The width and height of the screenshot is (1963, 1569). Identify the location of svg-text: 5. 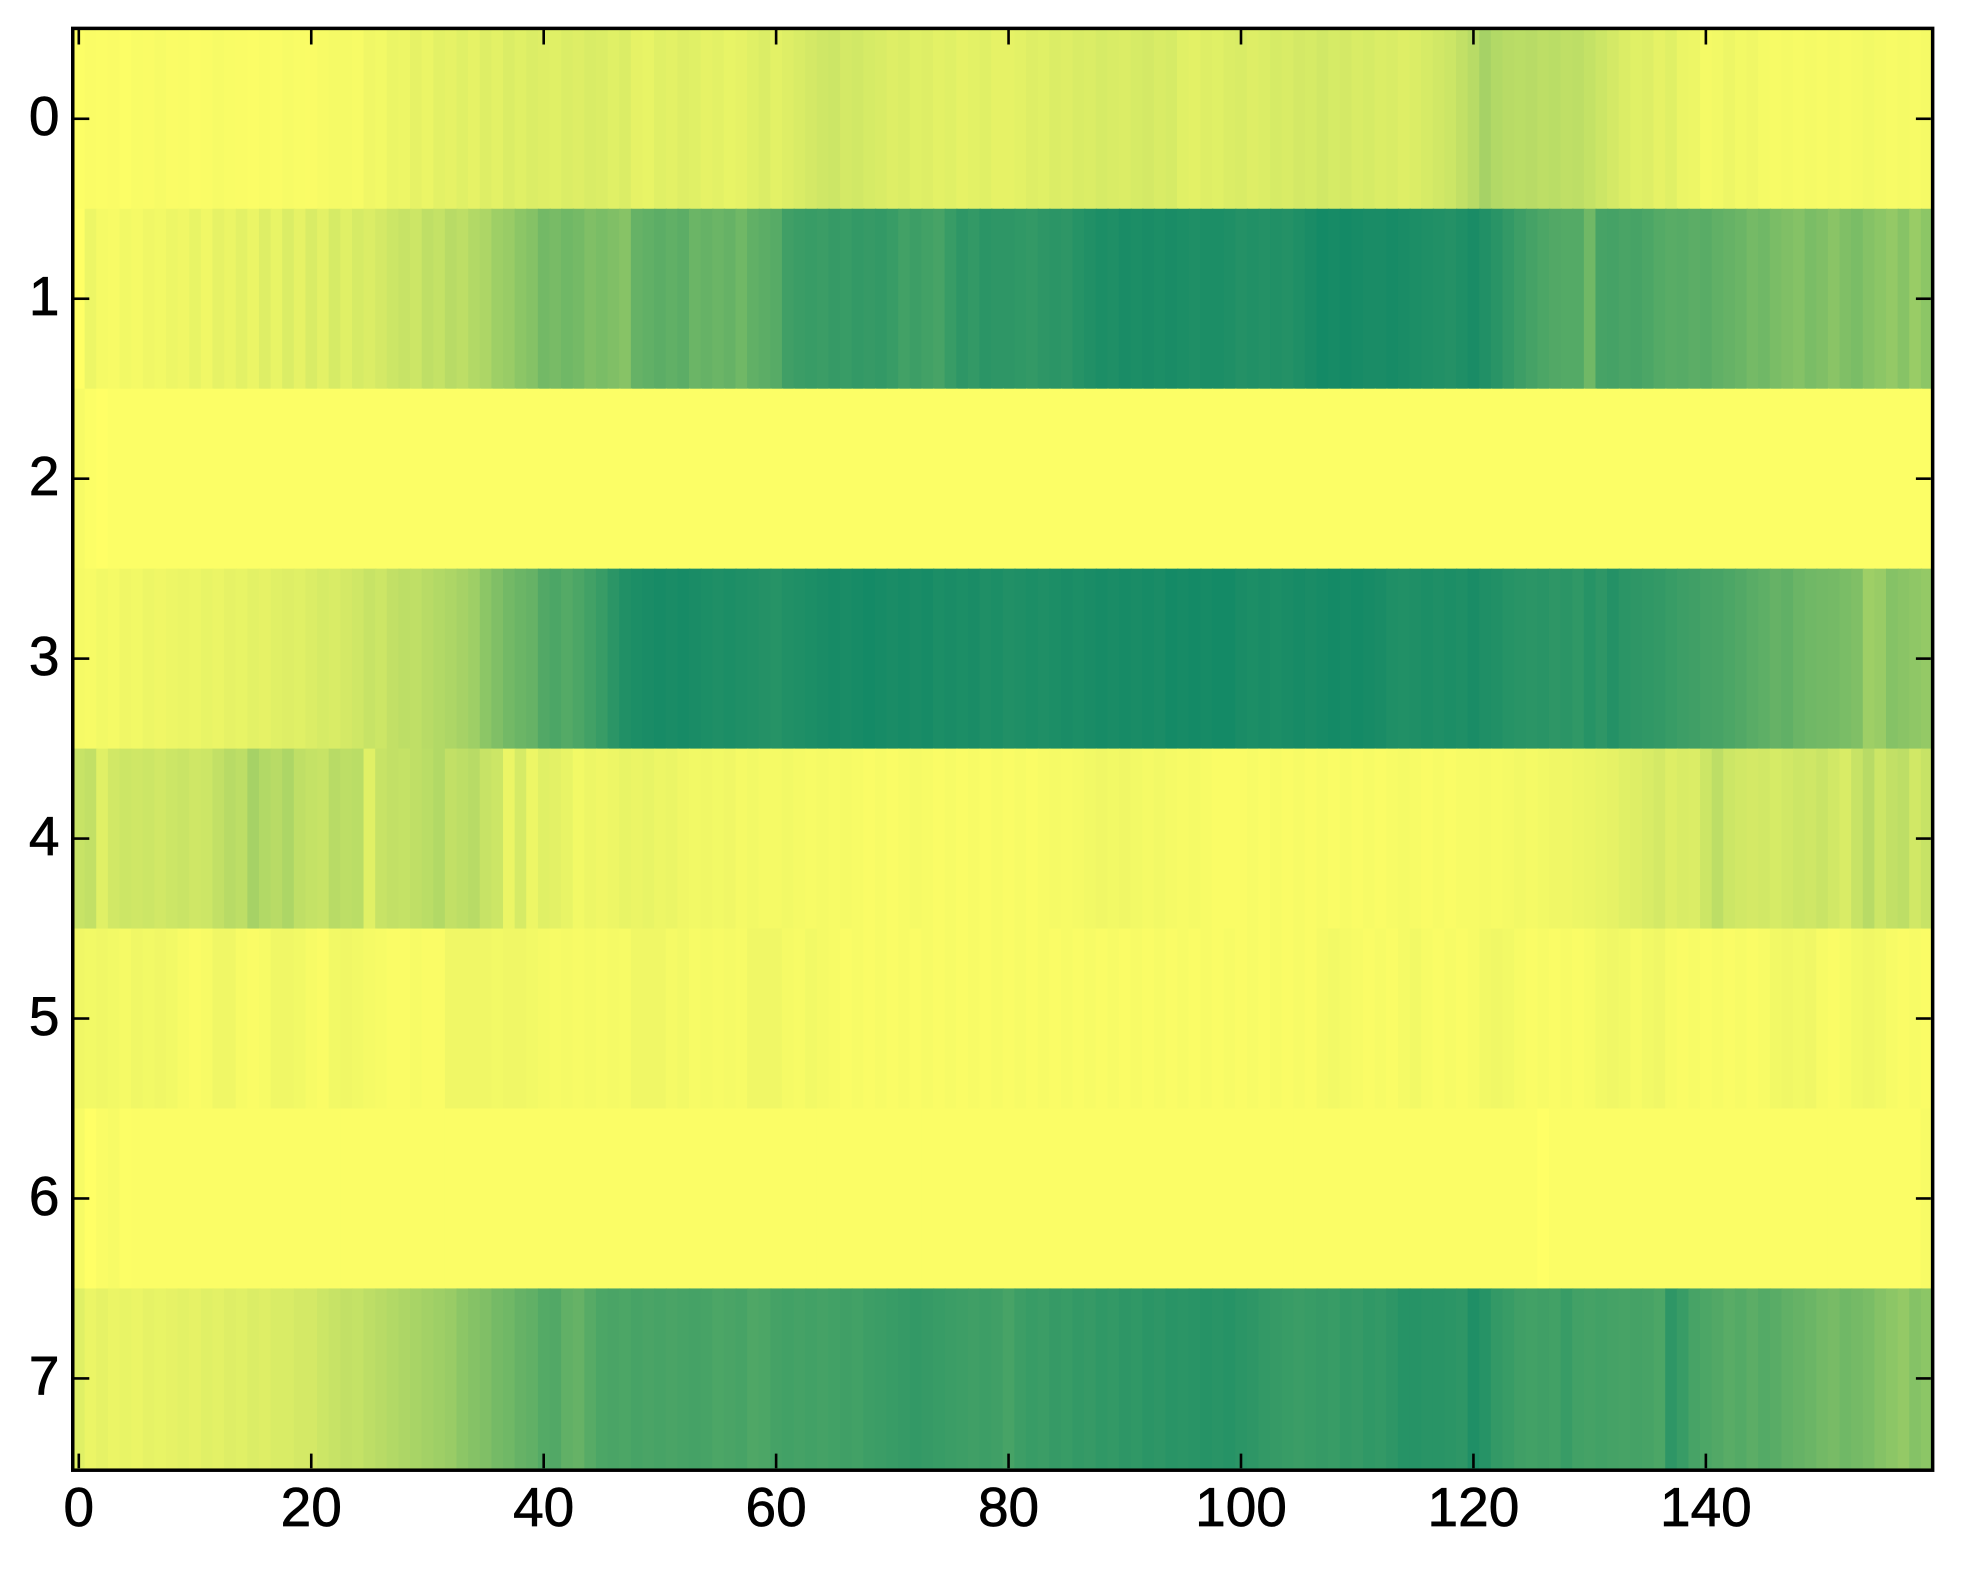
(44, 1016).